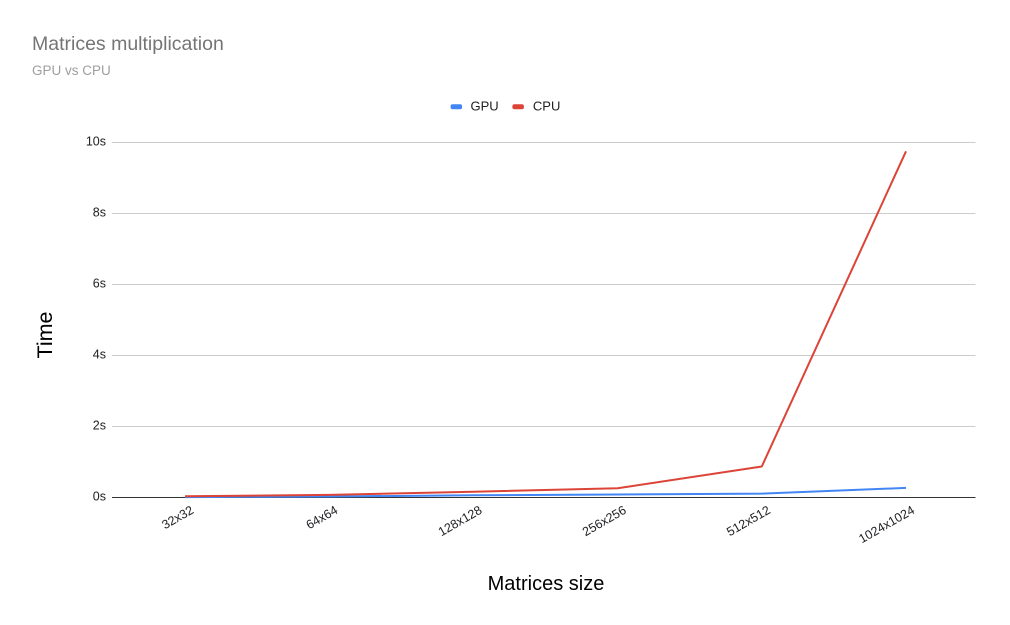 The image size is (1010, 625). What do you see at coordinates (128, 44) in the screenshot?
I see `svg-text: Matrices multiplication` at bounding box center [128, 44].